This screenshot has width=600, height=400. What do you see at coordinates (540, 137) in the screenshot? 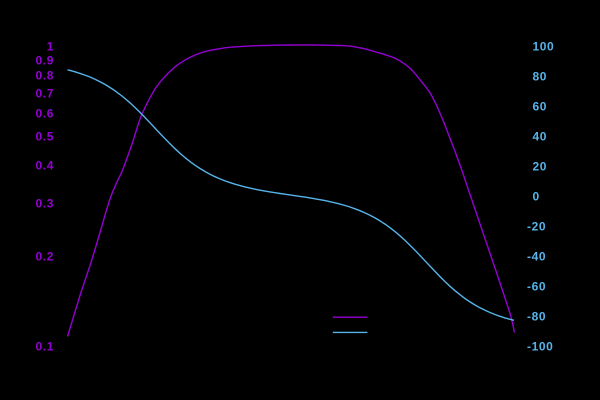
I see `svg-text: 40` at bounding box center [540, 137].